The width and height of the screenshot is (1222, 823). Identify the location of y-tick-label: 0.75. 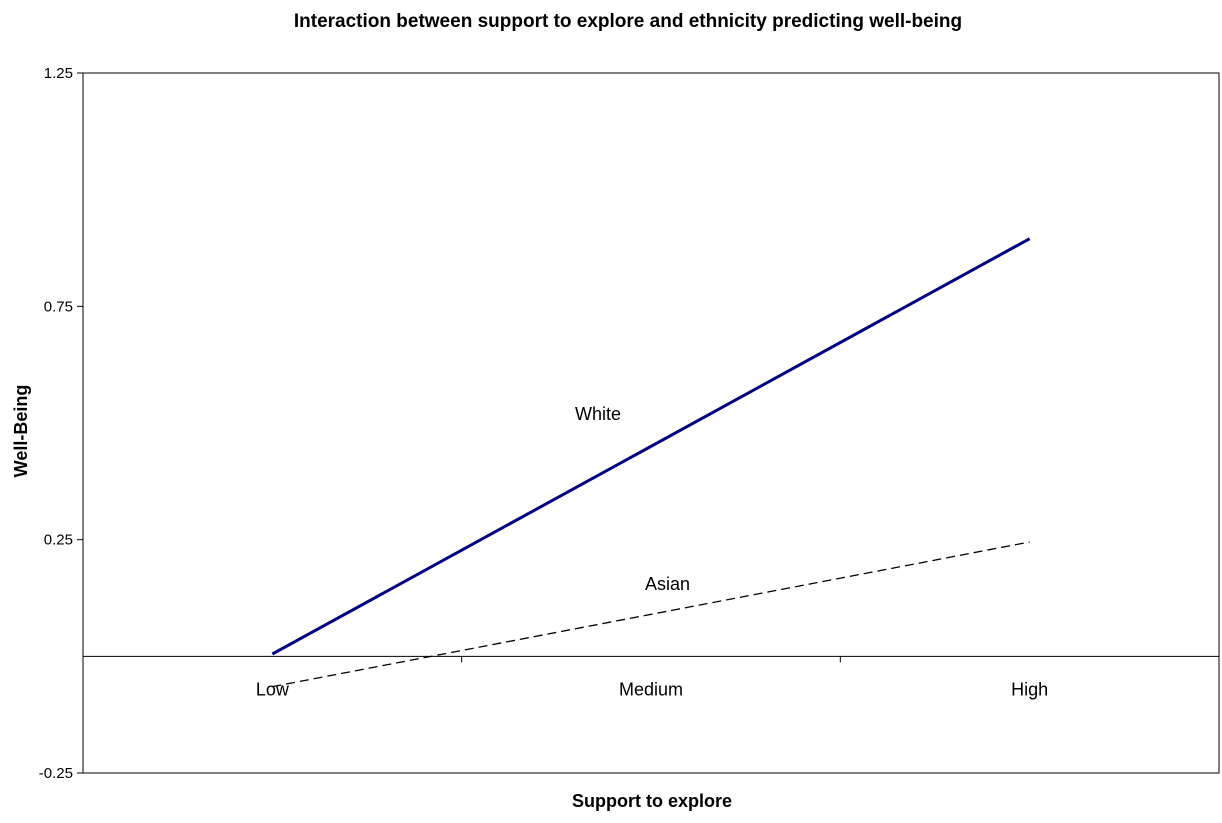
(58, 306).